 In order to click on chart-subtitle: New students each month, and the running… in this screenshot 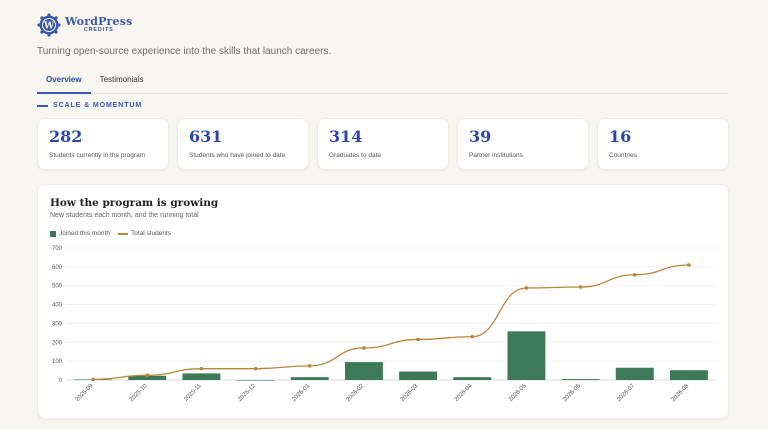, I will do `click(124, 215)`.